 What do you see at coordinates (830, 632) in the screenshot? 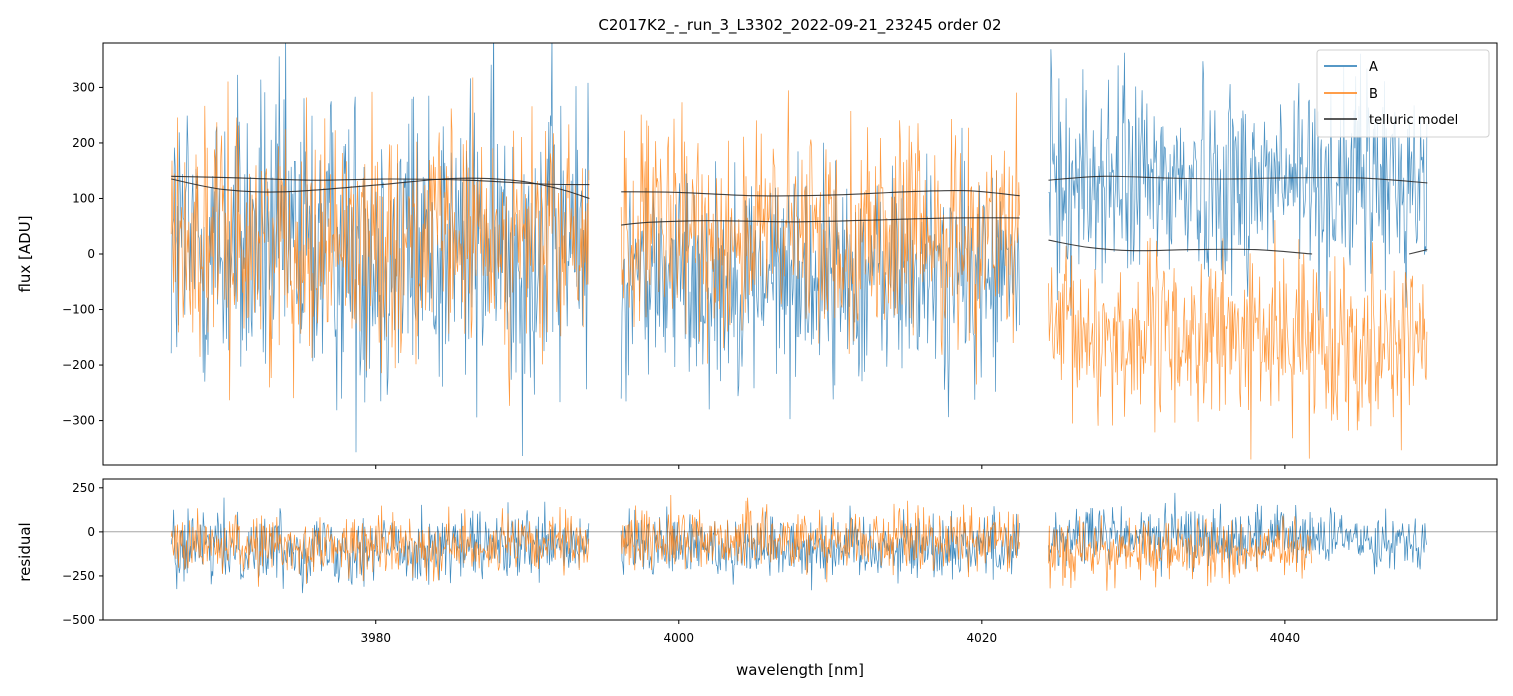
I see `bottom-x-axis: 3980 4000 4020 4040` at bounding box center [830, 632].